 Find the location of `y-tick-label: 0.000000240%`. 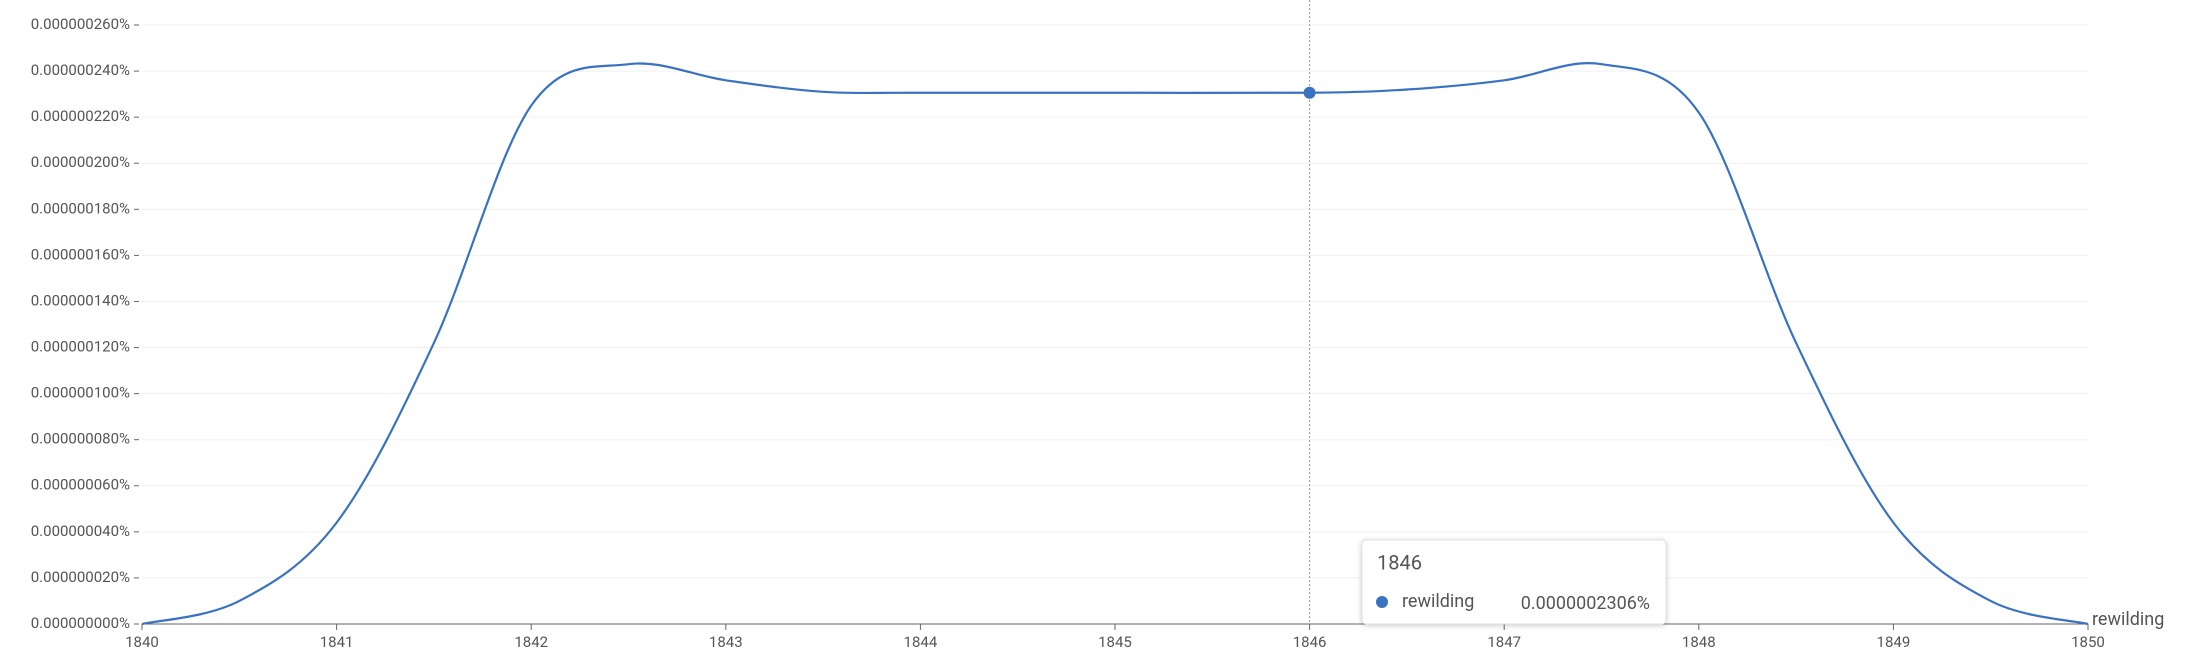

y-tick-label: 0.000000240% is located at coordinates (80, 70).